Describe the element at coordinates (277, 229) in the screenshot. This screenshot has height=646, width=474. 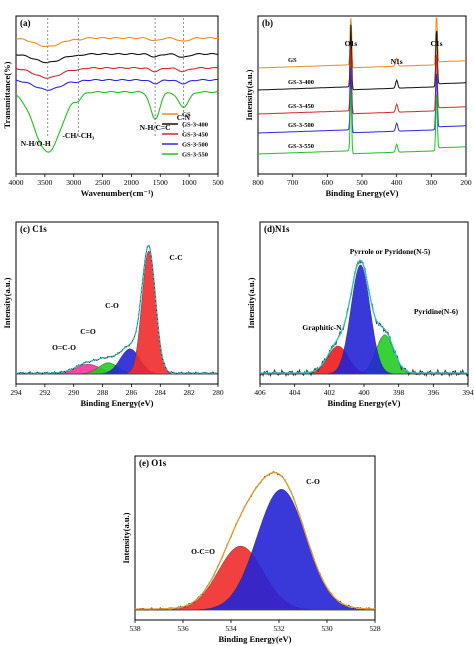
I see `panel-label: (d)N1s` at that location.